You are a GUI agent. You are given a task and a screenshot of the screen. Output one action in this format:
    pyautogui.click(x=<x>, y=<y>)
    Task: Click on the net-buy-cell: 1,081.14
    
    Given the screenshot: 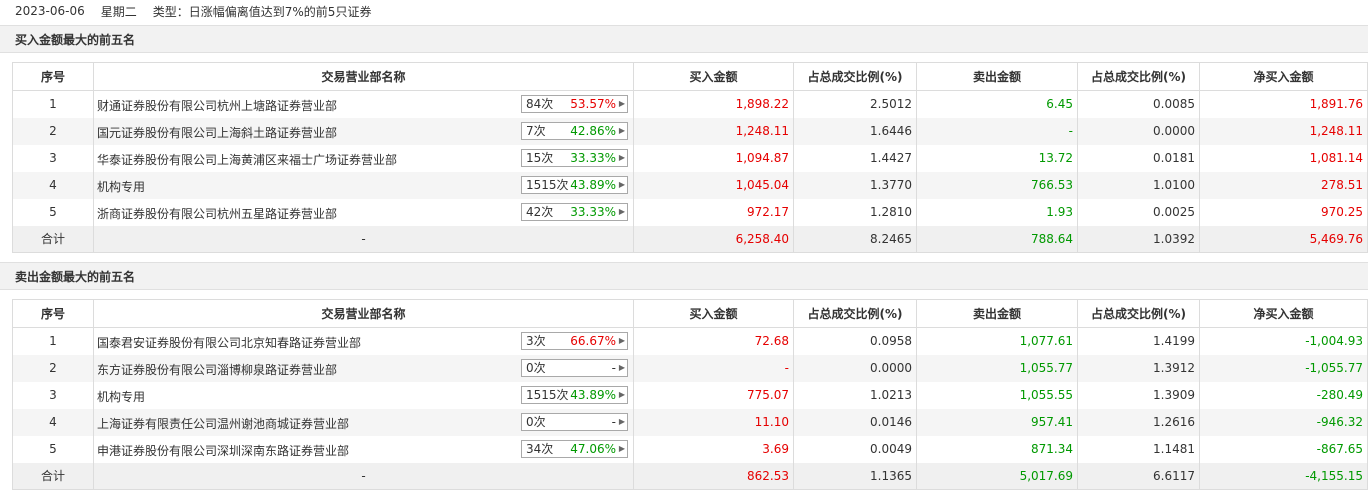 What is the action you would take?
    pyautogui.click(x=1283, y=158)
    